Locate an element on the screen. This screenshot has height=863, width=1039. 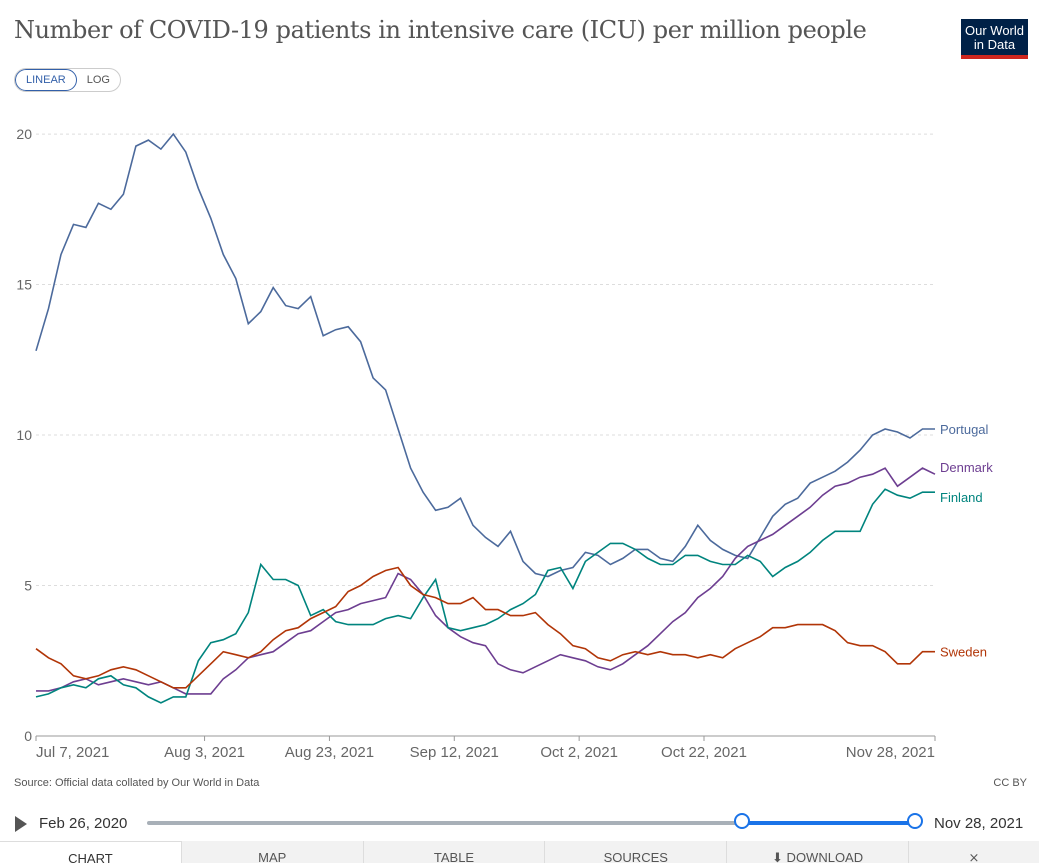
logo-line-2: in Data is located at coordinates (994, 44).